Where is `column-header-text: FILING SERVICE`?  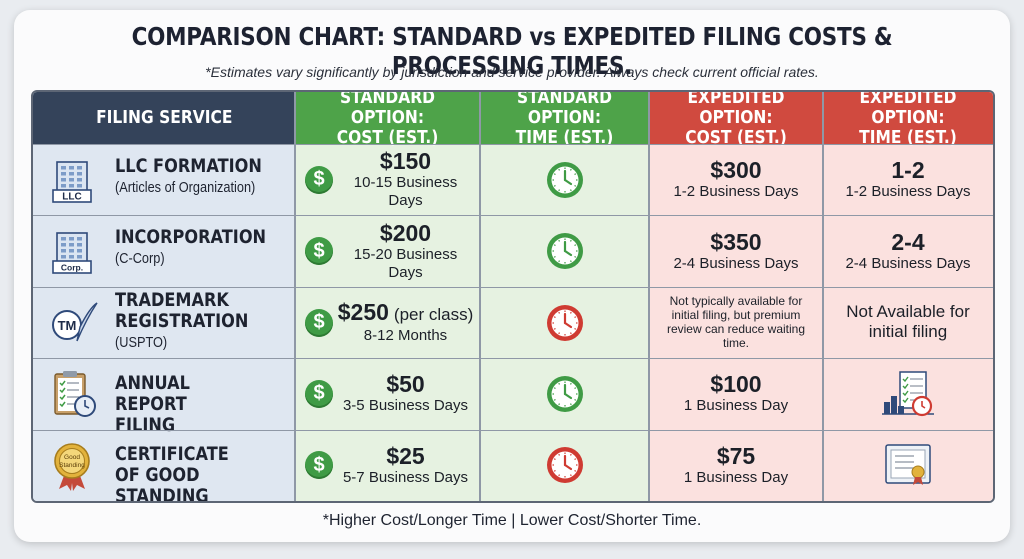
column-header-text: FILING SERVICE is located at coordinates (164, 118).